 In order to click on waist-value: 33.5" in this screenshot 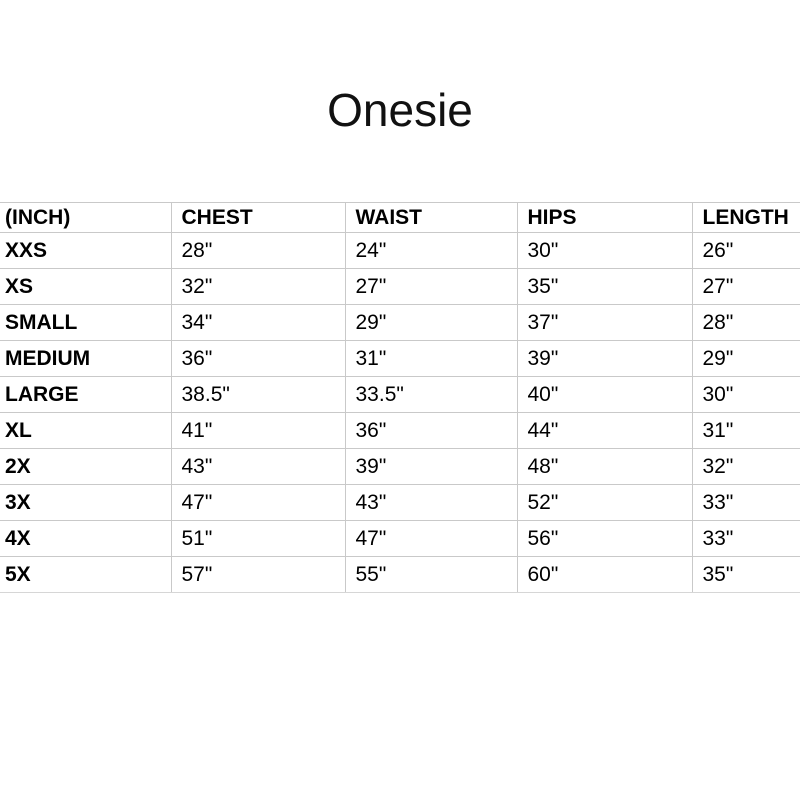, I will do `click(430, 394)`.